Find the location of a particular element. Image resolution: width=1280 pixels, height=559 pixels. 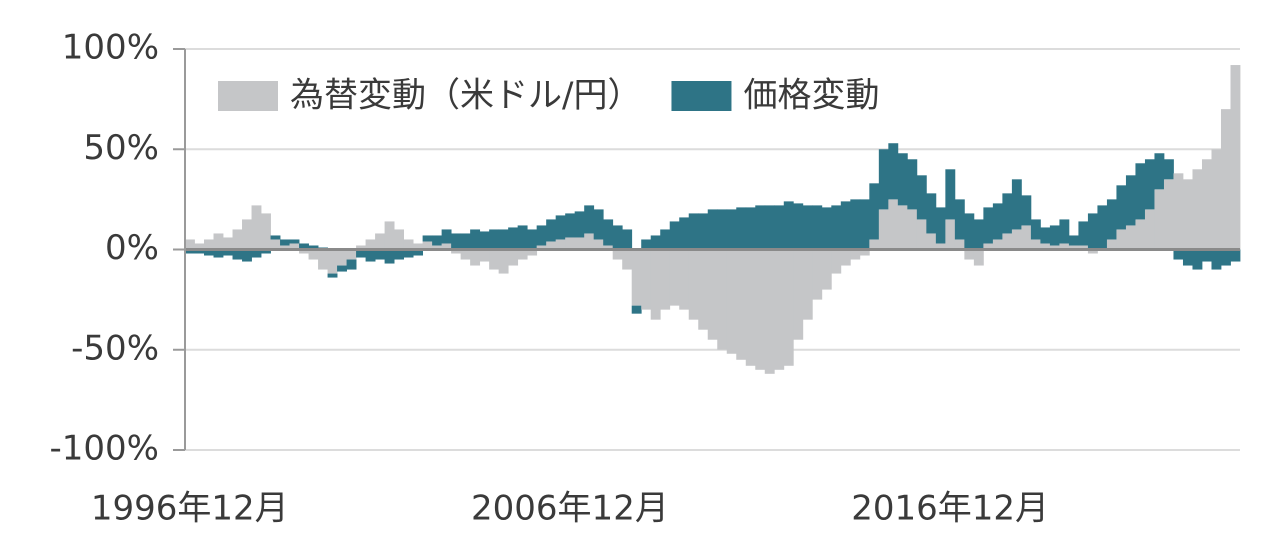

x-tick-label: 1996年12月 is located at coordinates (190, 509).